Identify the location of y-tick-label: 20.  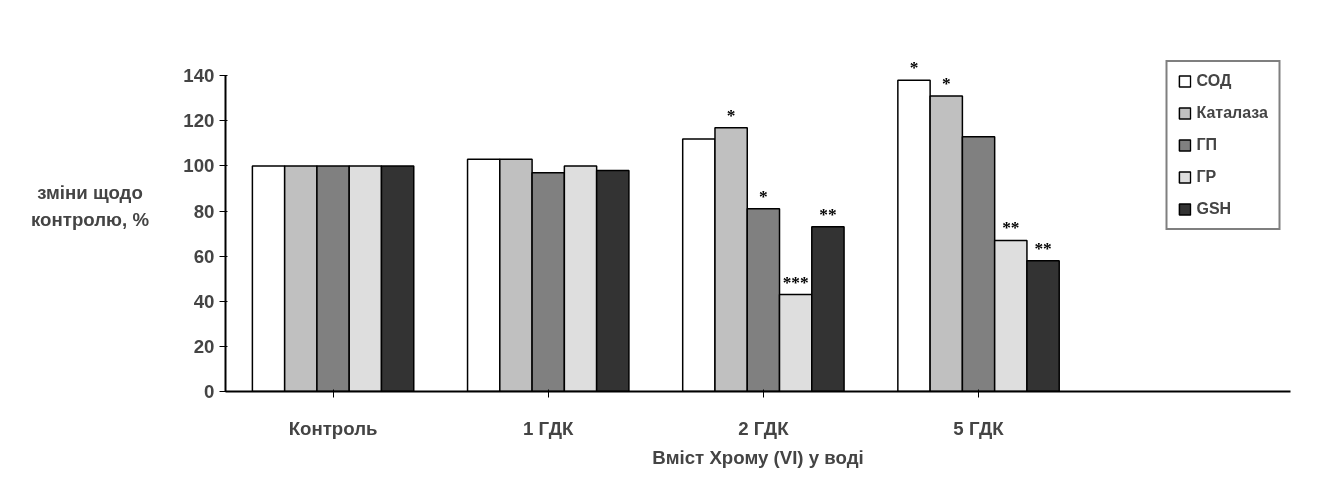
(204, 346).